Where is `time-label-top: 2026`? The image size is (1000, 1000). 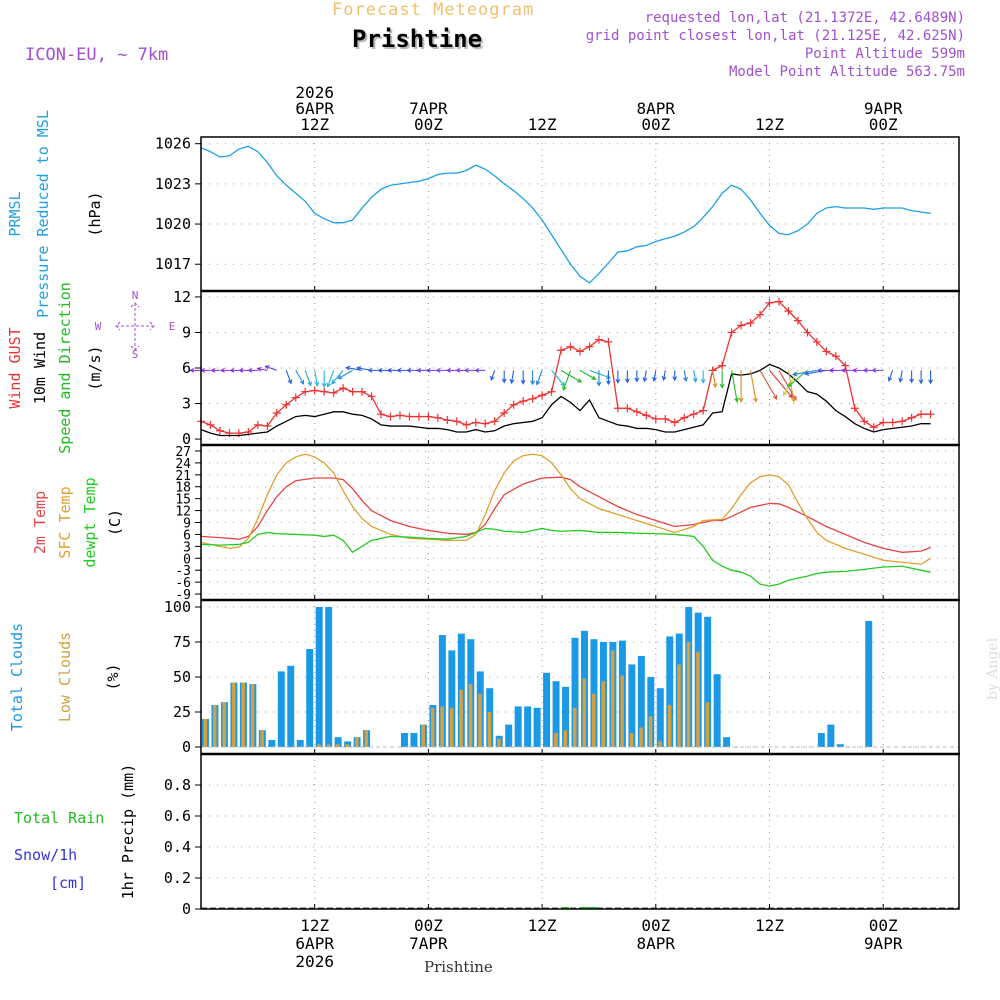 time-label-top: 2026 is located at coordinates (314, 92).